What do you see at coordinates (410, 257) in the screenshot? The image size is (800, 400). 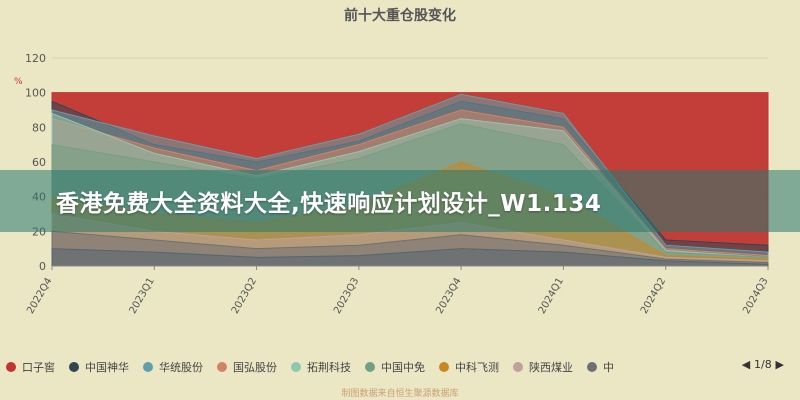 I see `series-area` at bounding box center [410, 257].